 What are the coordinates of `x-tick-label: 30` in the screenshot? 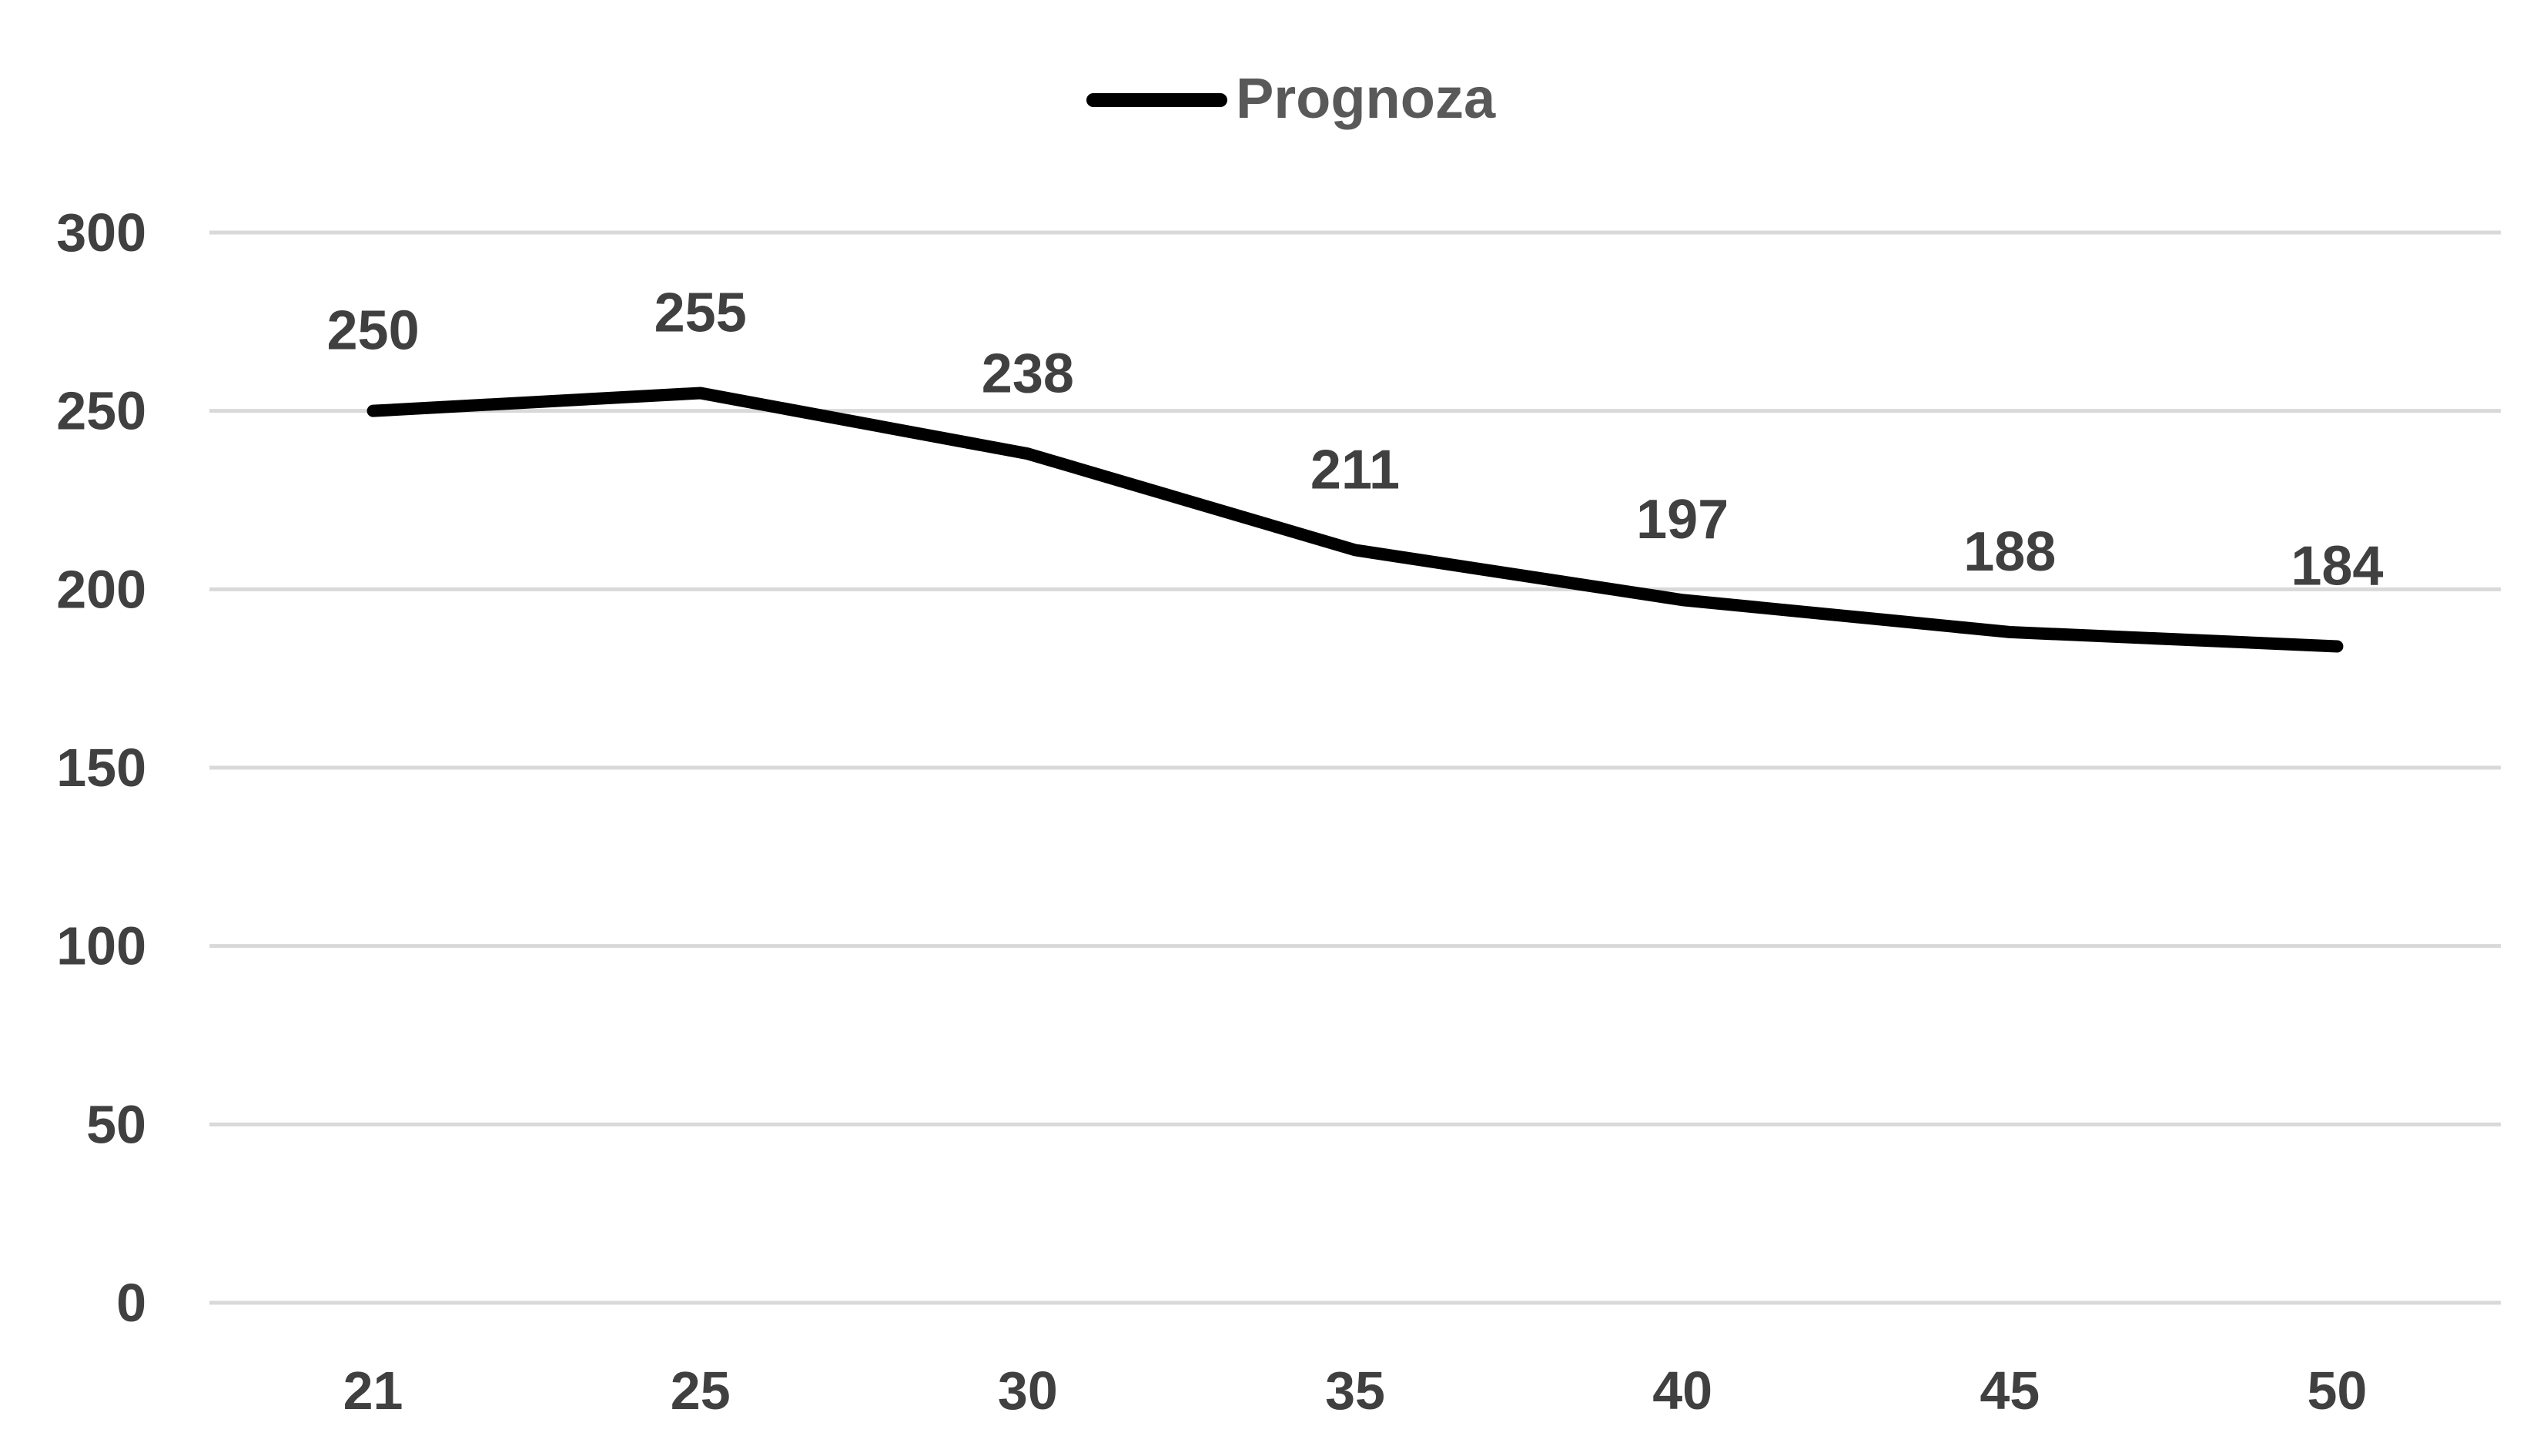 It's located at (1028, 1391).